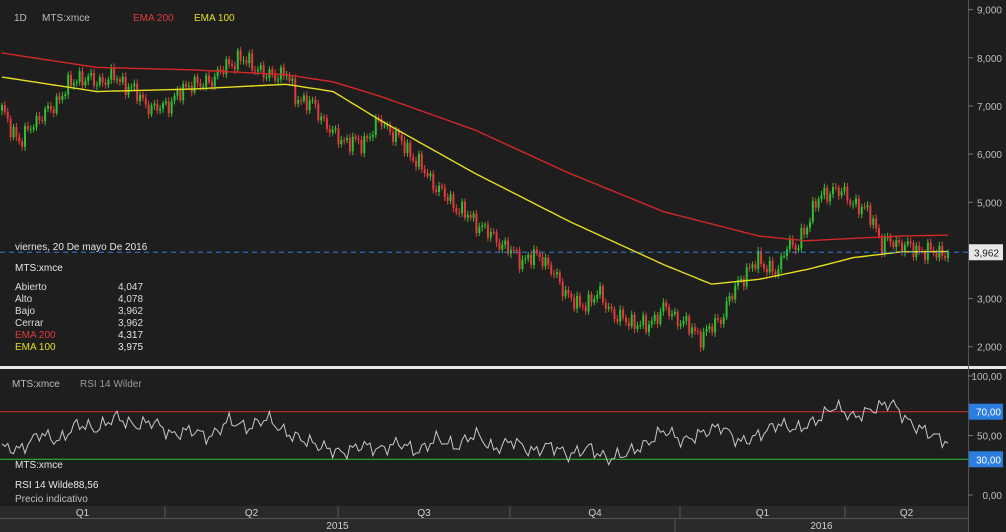 This screenshot has height=532, width=1006. I want to click on rsi-level-badge-label: 30,00, so click(988, 460).